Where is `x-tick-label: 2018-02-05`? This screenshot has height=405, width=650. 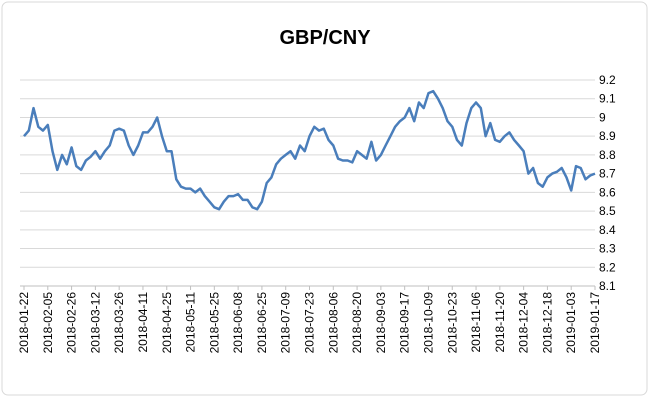 x-tick-label: 2018-02-05 is located at coordinates (48, 323).